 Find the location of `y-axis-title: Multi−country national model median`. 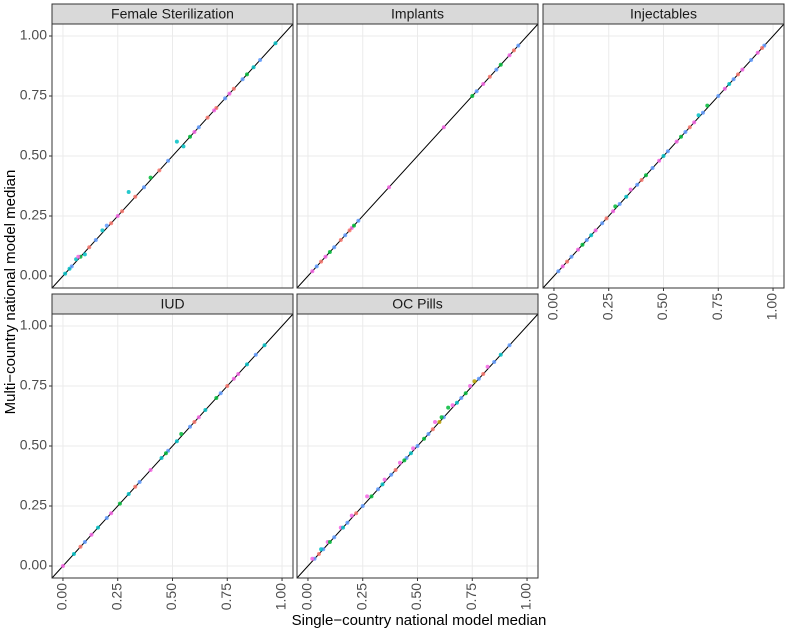

y-axis-title: Multi−country national model median is located at coordinates (10, 292).